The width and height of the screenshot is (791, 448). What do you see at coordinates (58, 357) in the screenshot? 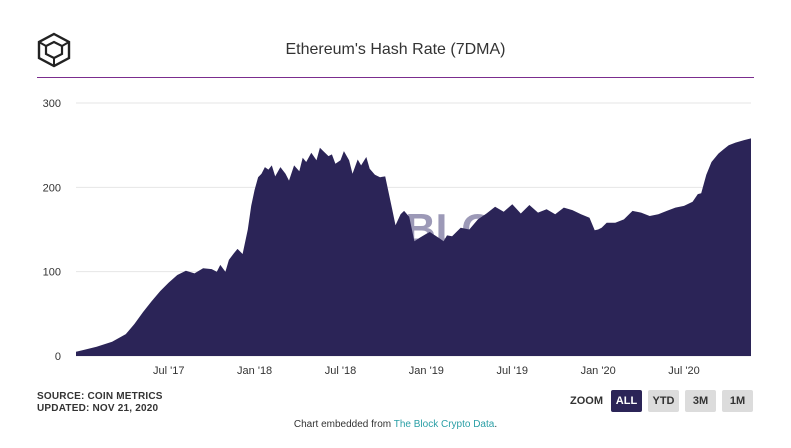
I see `y-tick-label: 0` at bounding box center [58, 357].